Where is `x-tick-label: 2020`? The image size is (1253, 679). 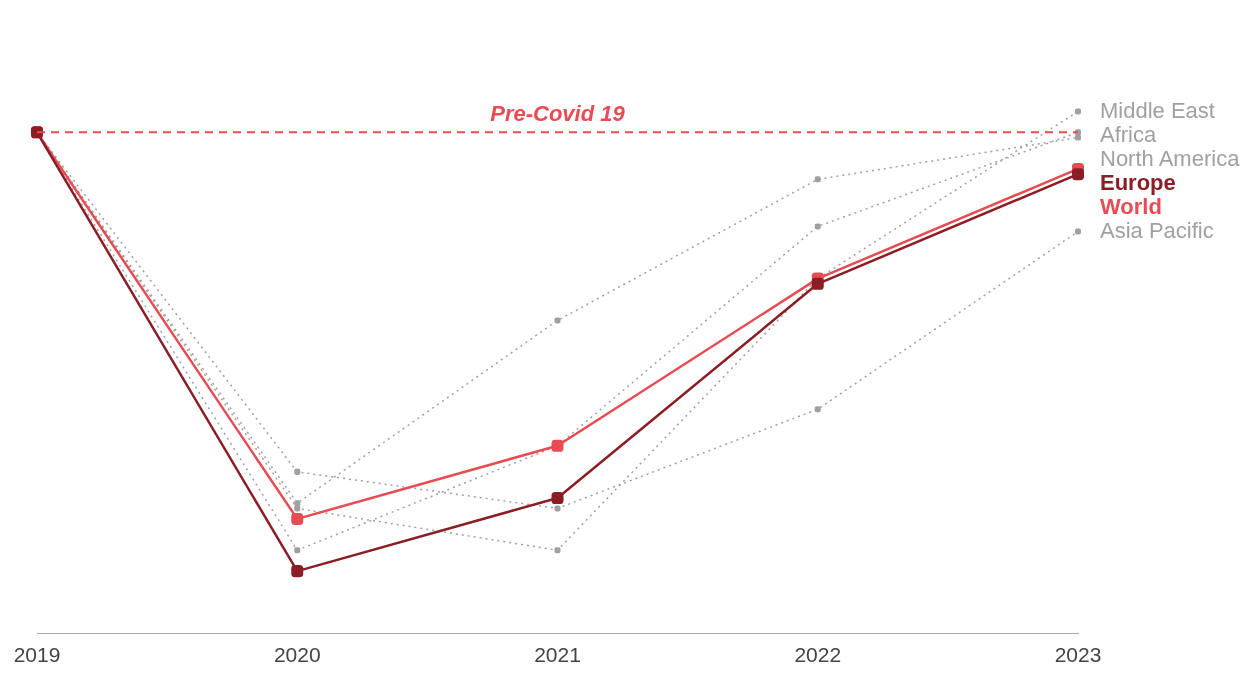
x-tick-label: 2020 is located at coordinates (297, 655).